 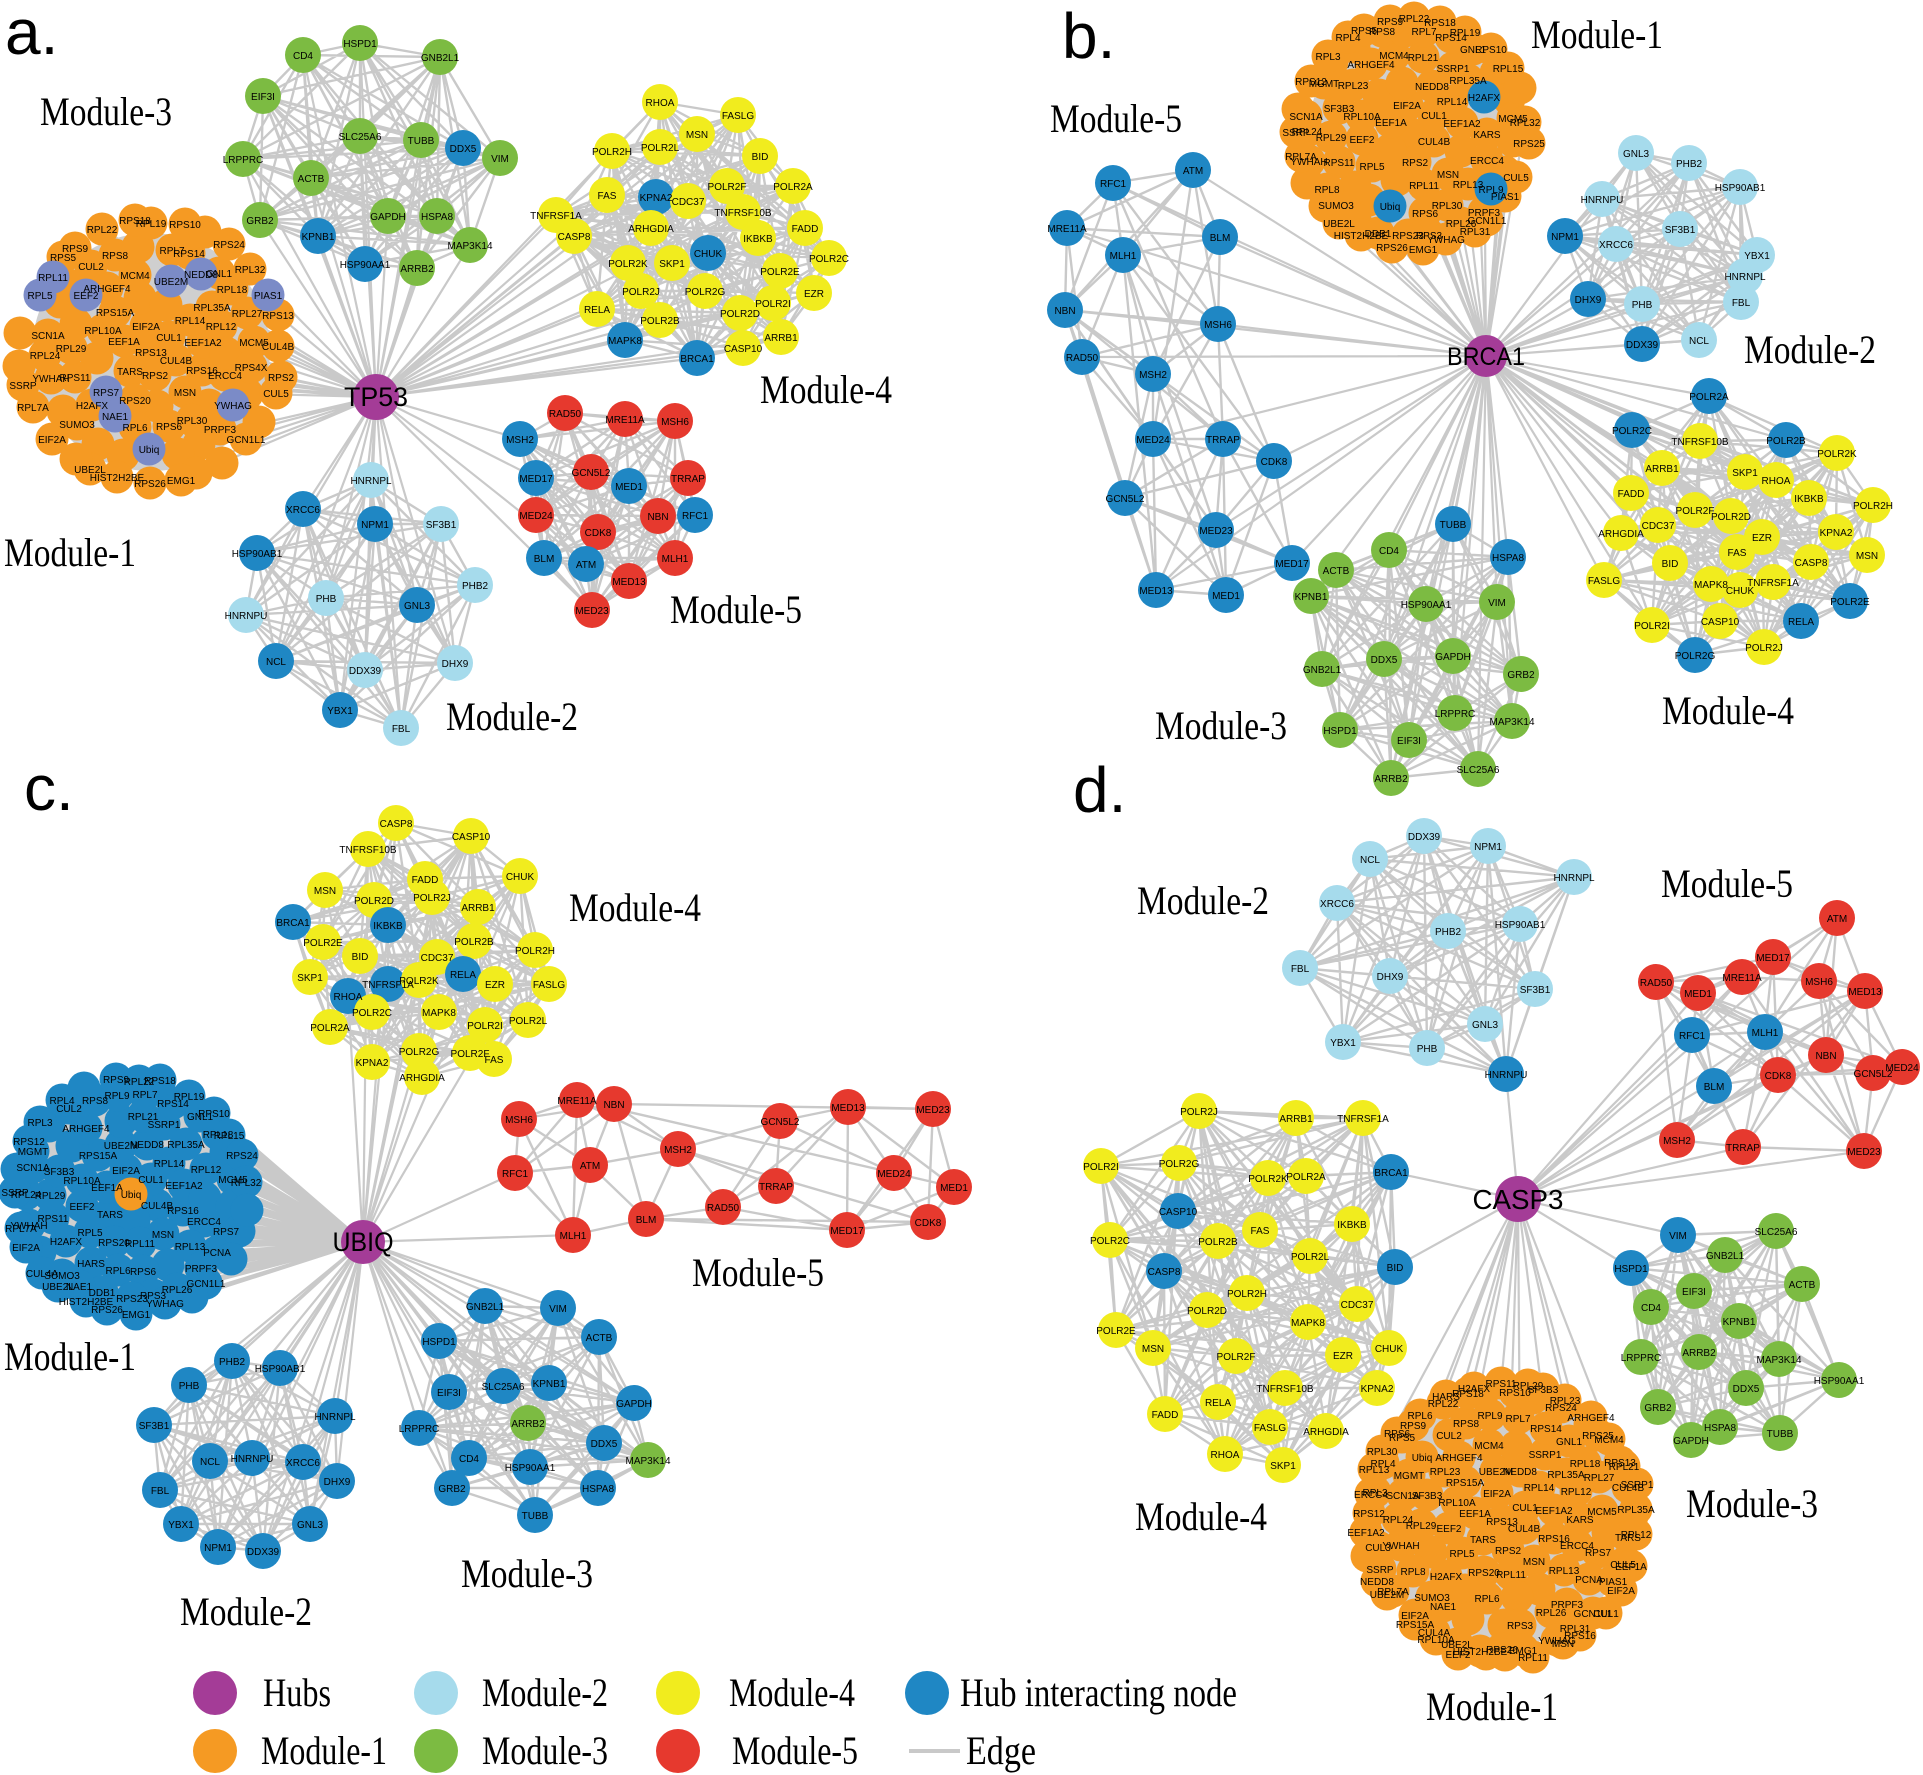 I want to click on svg-text: RPS9, so click(x=75, y=249).